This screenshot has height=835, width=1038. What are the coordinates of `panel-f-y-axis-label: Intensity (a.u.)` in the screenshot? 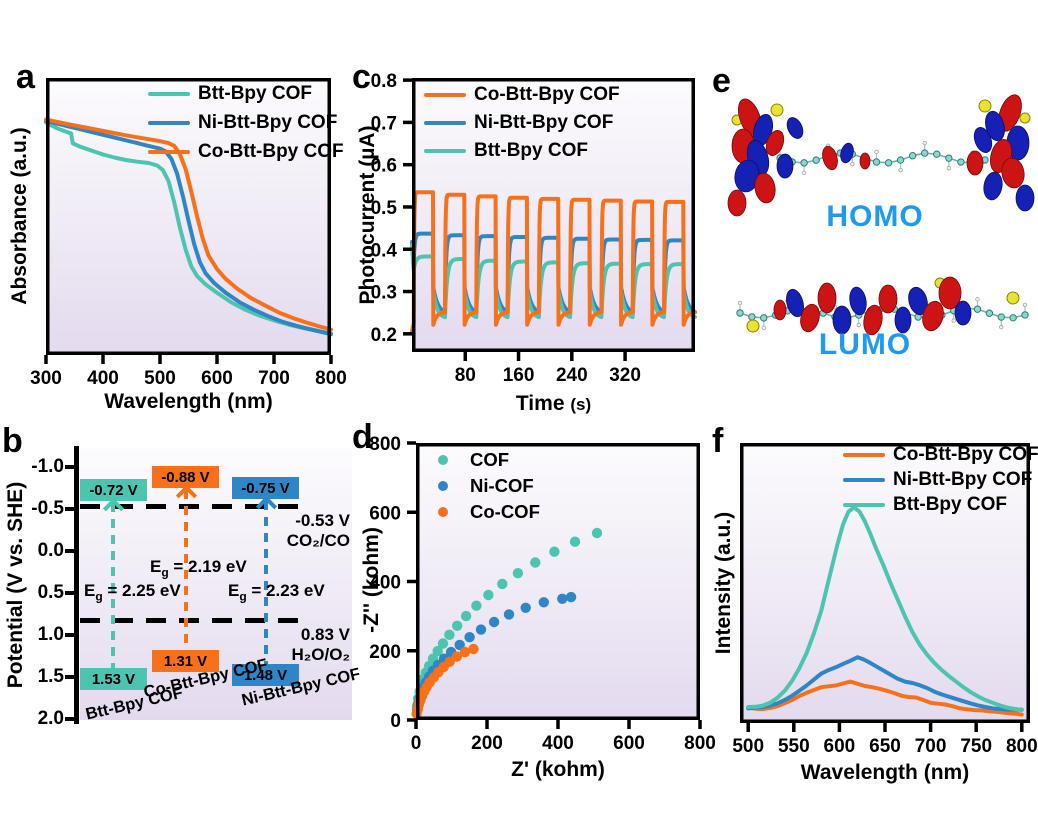 It's located at (723, 583).